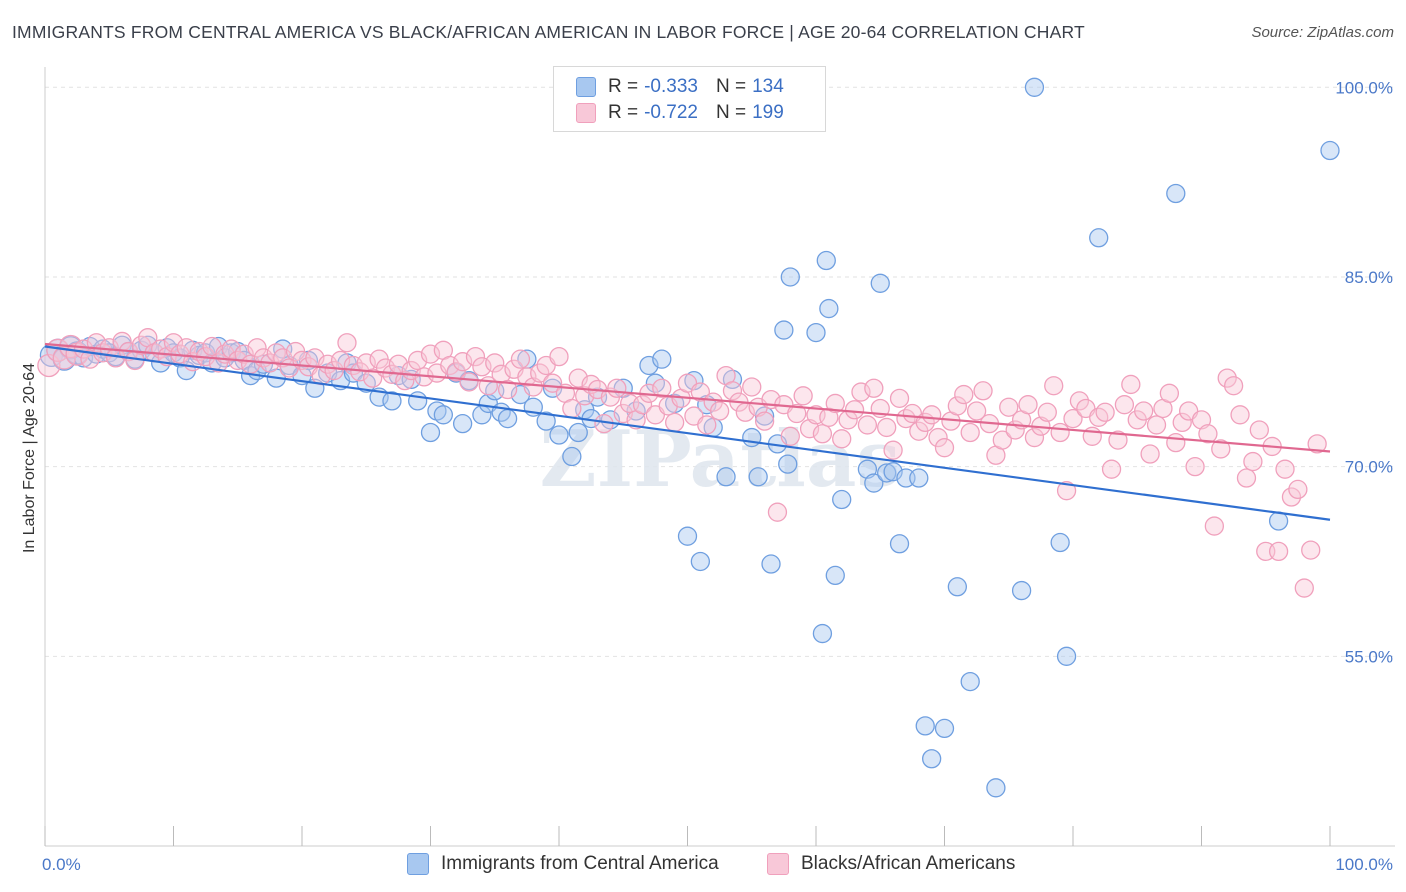 This screenshot has height=892, width=1406. I want to click on legend-row-central-america: R = -0.333 N = 134, so click(680, 87).